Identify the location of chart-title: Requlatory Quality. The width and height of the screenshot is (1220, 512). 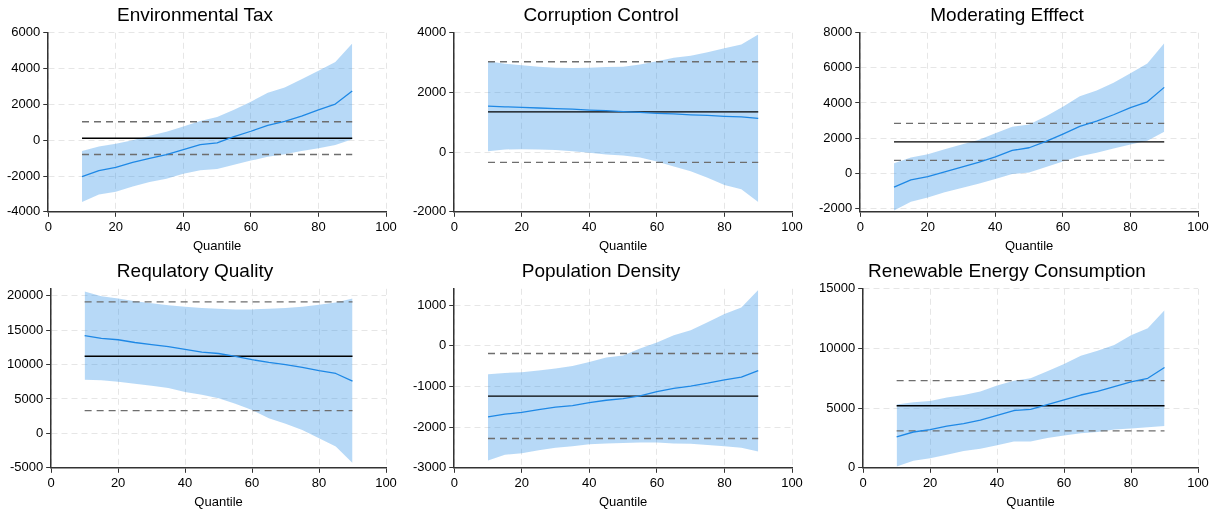
(195, 270).